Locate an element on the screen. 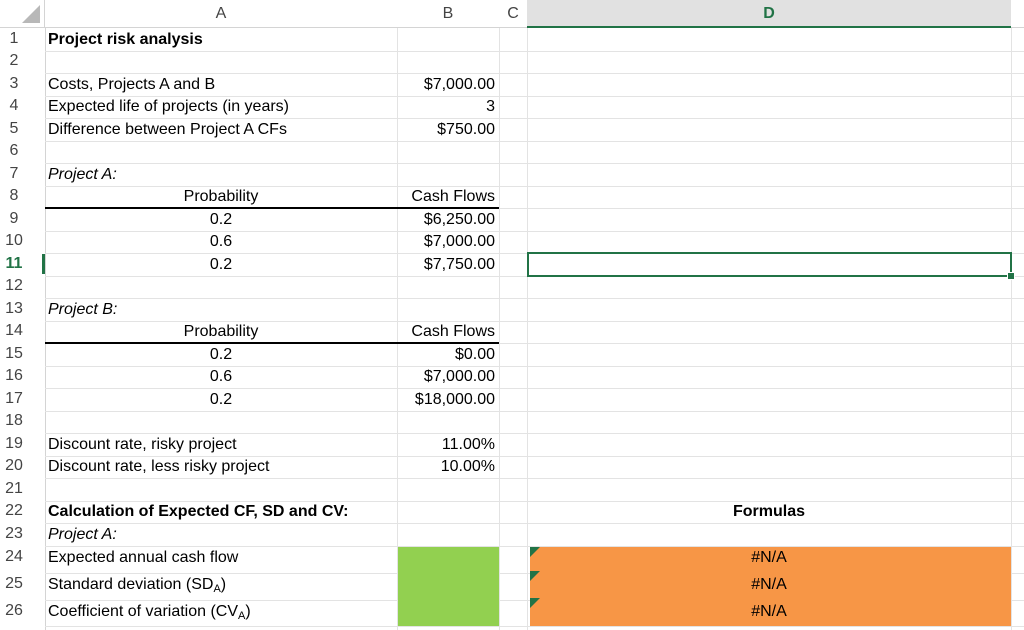 This screenshot has width=1024, height=630. row-header-8: 8 is located at coordinates (14, 195).